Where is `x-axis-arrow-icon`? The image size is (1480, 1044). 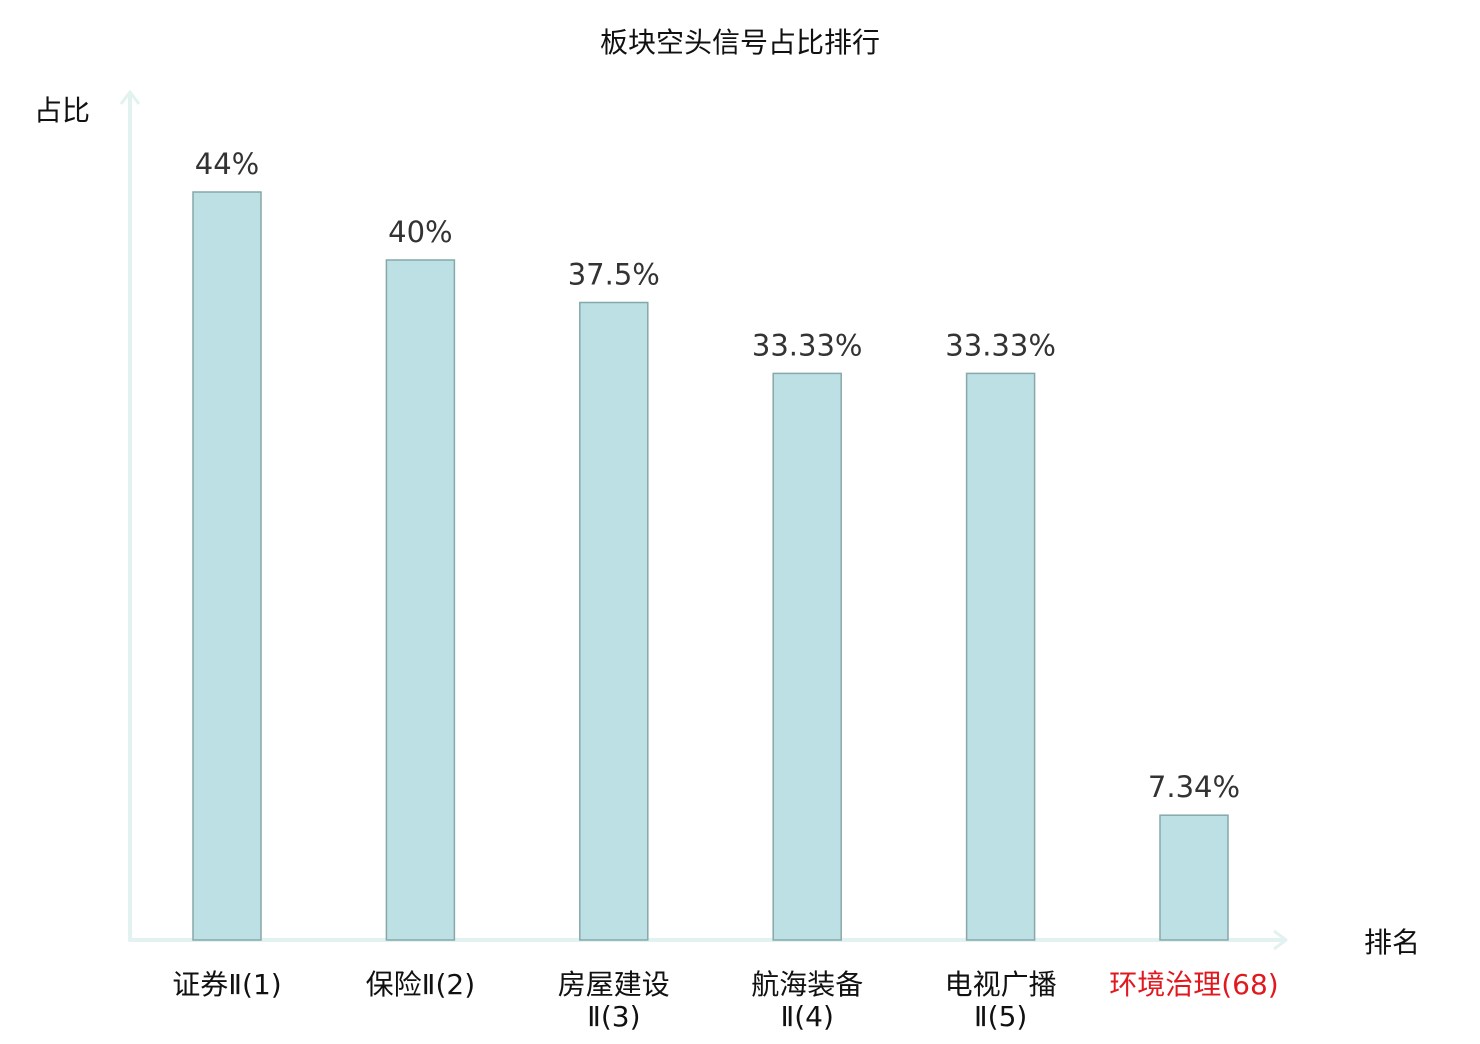 x-axis-arrow-icon is located at coordinates (1280, 940).